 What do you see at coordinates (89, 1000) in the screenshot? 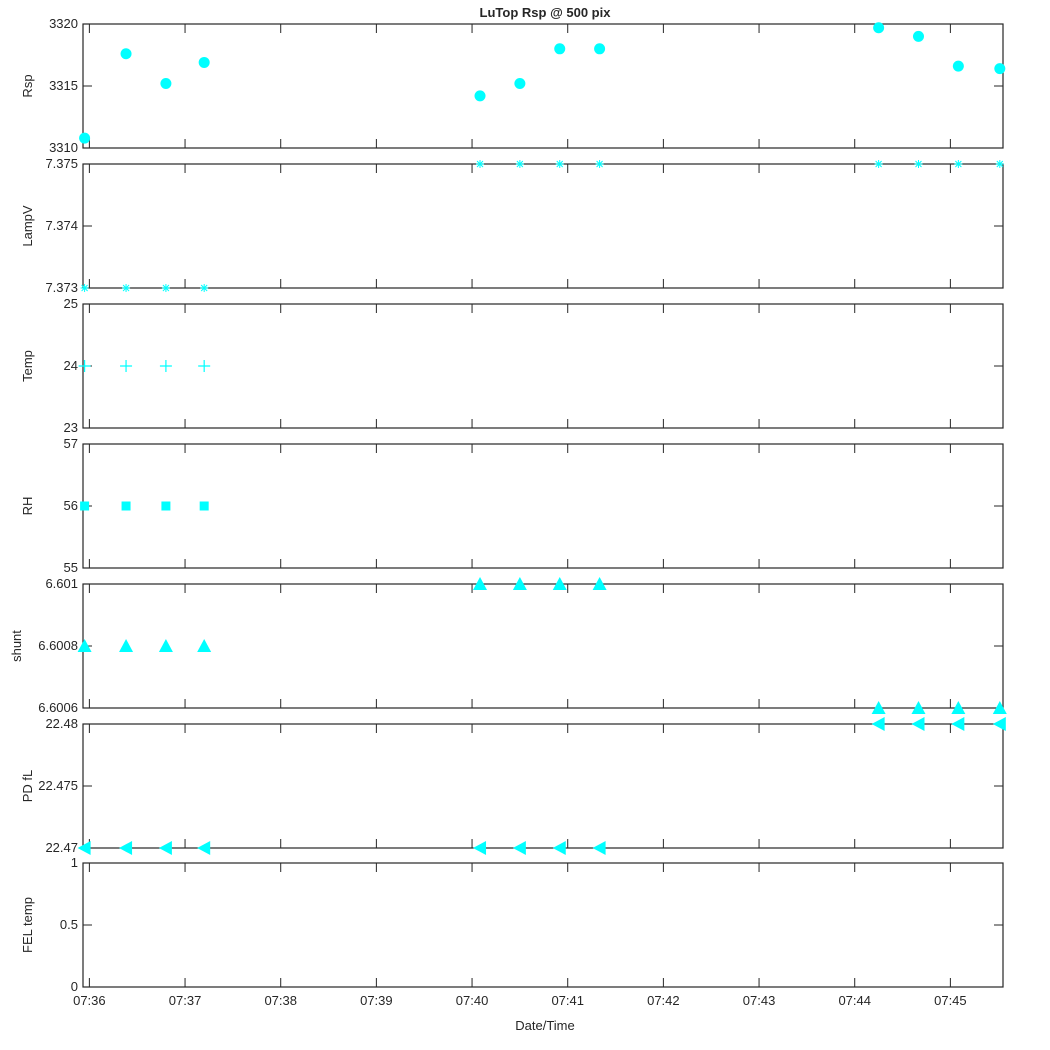
I see `x-tick-label: 07:36` at bounding box center [89, 1000].